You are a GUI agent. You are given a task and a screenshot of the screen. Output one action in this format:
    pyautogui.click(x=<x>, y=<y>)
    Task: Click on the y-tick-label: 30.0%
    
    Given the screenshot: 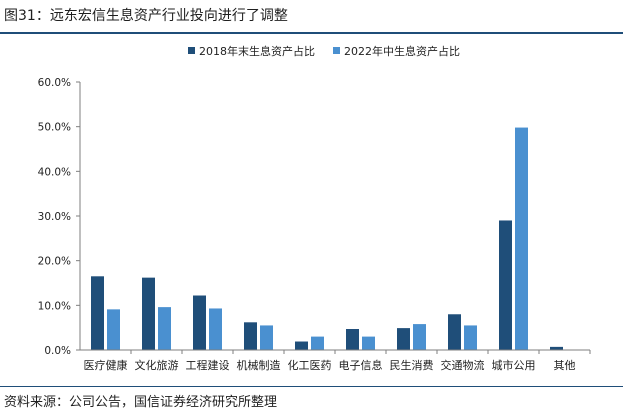 What is the action you would take?
    pyautogui.click(x=54, y=217)
    